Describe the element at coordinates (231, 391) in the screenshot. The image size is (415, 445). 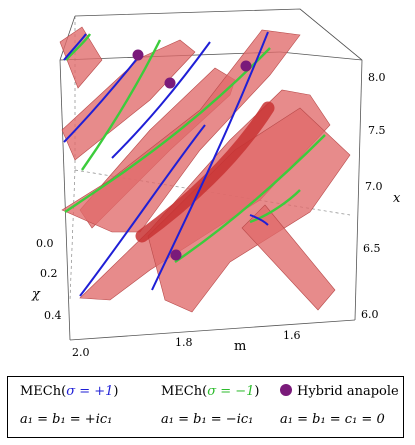
I see `legend-green-sigma: σ = −1` at that location.